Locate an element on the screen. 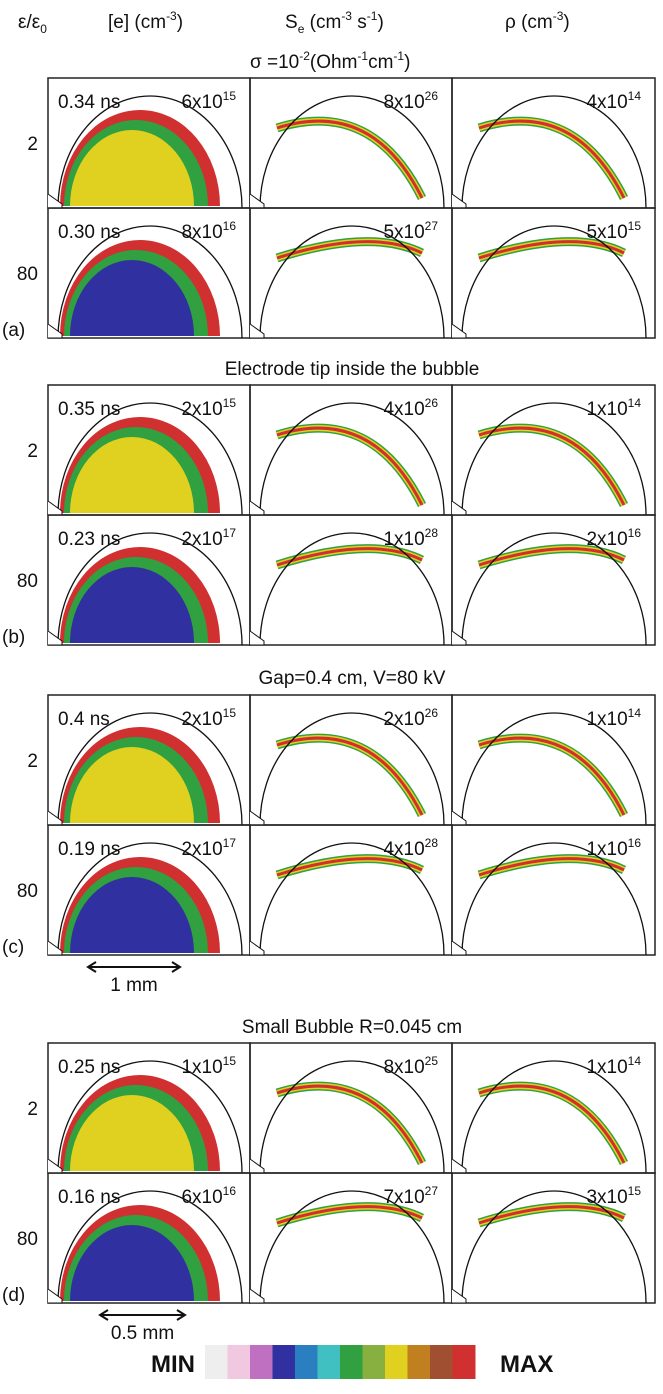 The height and width of the screenshot is (1394, 663). scale-value: 2x10²⁶ is located at coordinates (410, 718).